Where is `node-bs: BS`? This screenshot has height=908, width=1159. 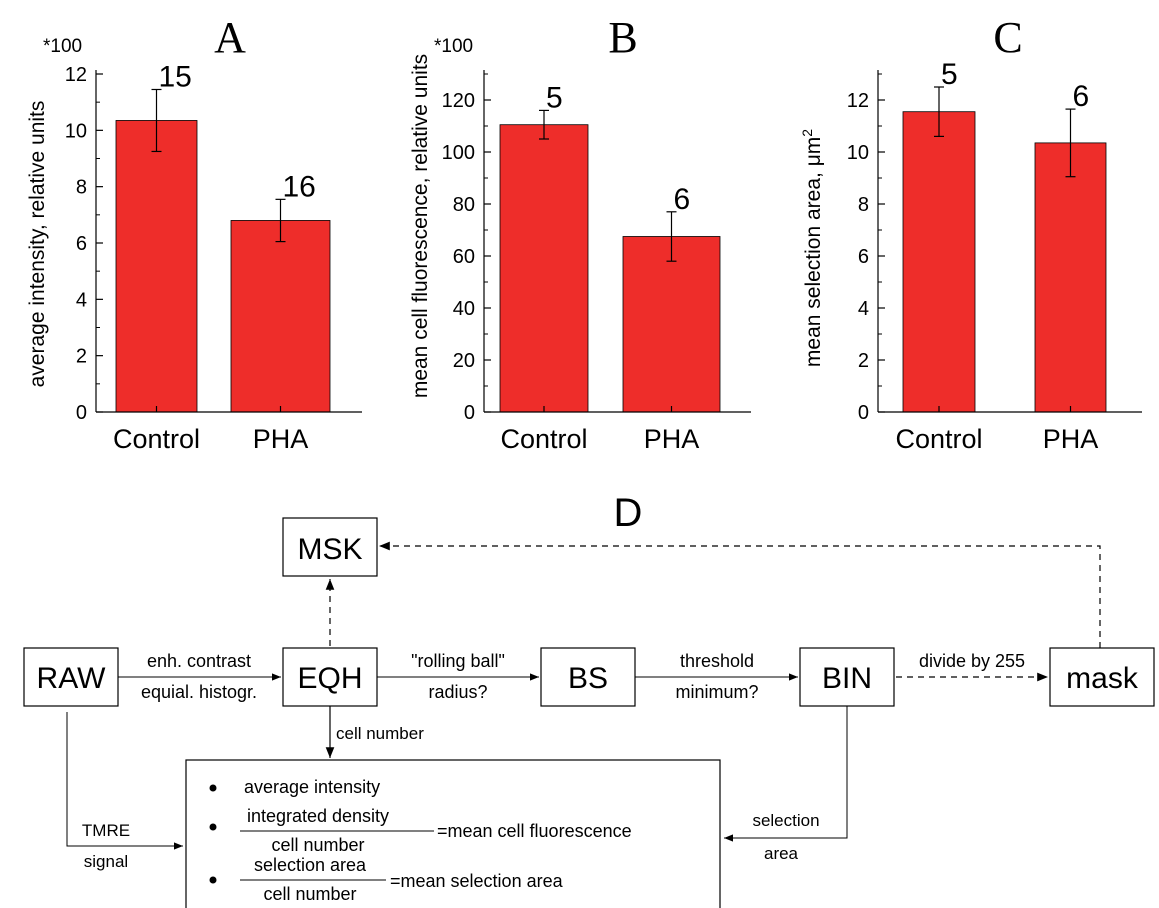 node-bs: BS is located at coordinates (588, 677).